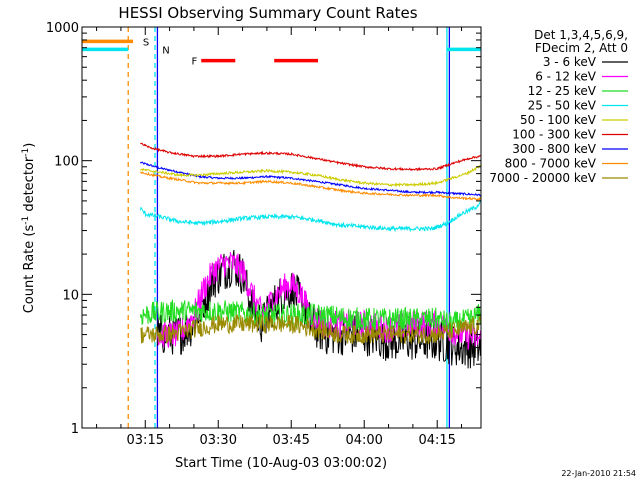 This screenshot has height=480, width=640. I want to click on x-tick-label: 03:45, so click(290, 440).